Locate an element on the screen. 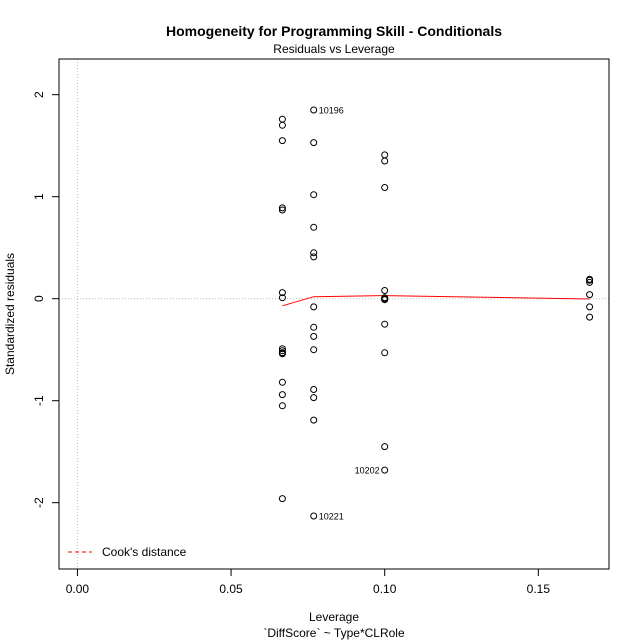 The height and width of the screenshot is (640, 640). point-labels: 10196 10202 10221 is located at coordinates (349, 314).